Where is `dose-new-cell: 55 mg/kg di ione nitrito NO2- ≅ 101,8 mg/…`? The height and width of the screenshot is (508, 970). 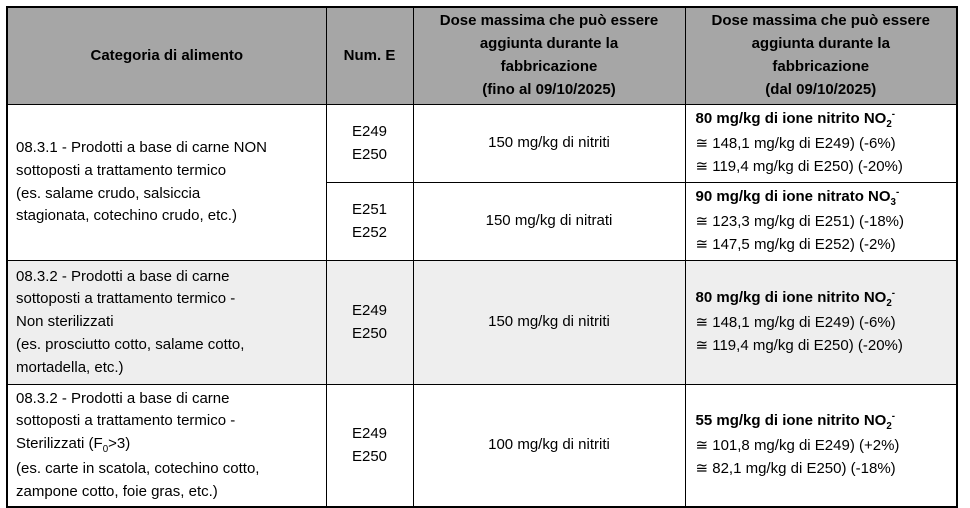
dose-new-cell: 55 mg/kg di ione nitrito NO2- ≅ 101,8 mg/… is located at coordinates (821, 446).